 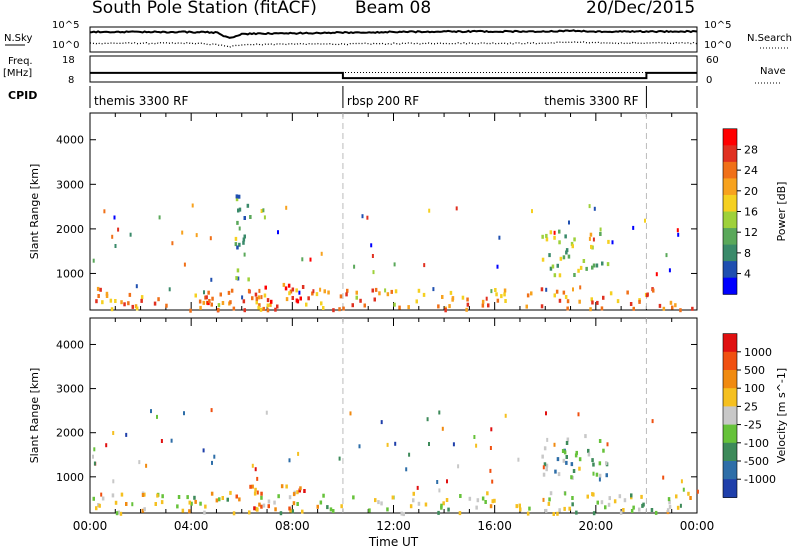 What do you see at coordinates (70, 344) in the screenshot?
I see `y-tick-label: 4000` at bounding box center [70, 344].